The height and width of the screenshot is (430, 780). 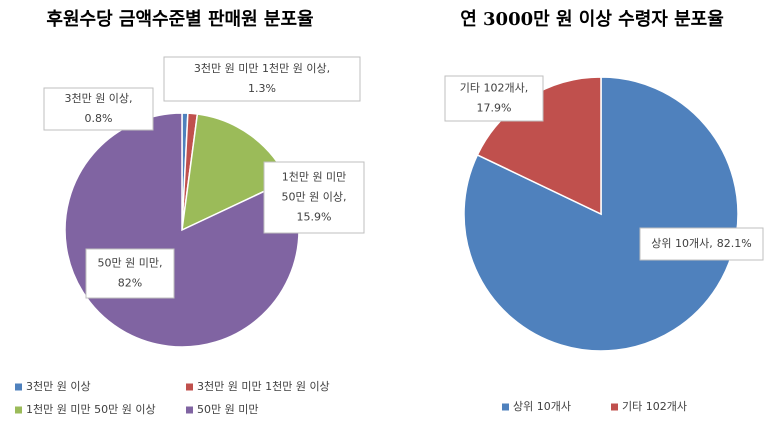 What do you see at coordinates (734, 243) in the screenshot?
I see `data-label-value: 82.1%` at bounding box center [734, 243].